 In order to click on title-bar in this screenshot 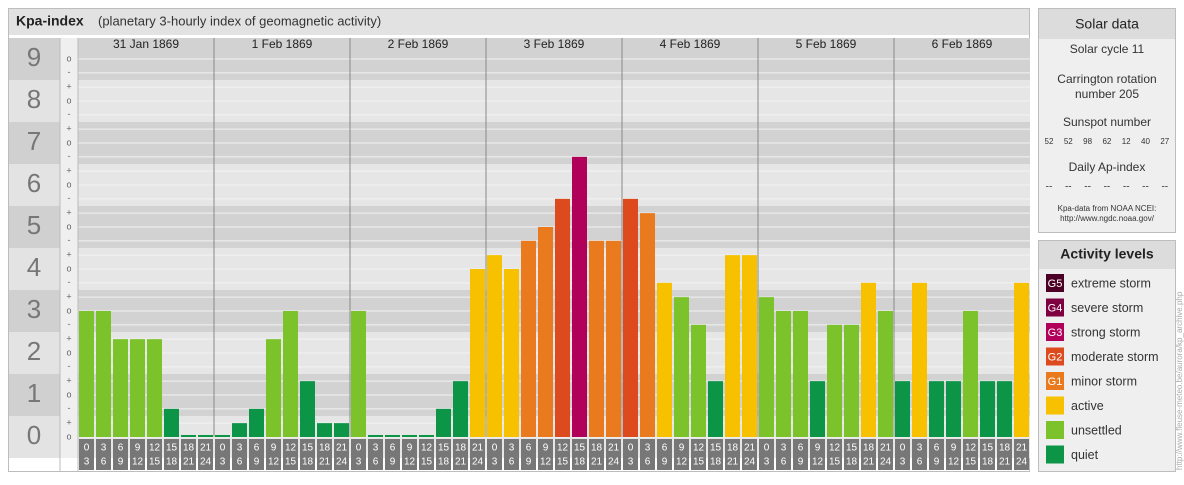, I will do `click(519, 22)`.